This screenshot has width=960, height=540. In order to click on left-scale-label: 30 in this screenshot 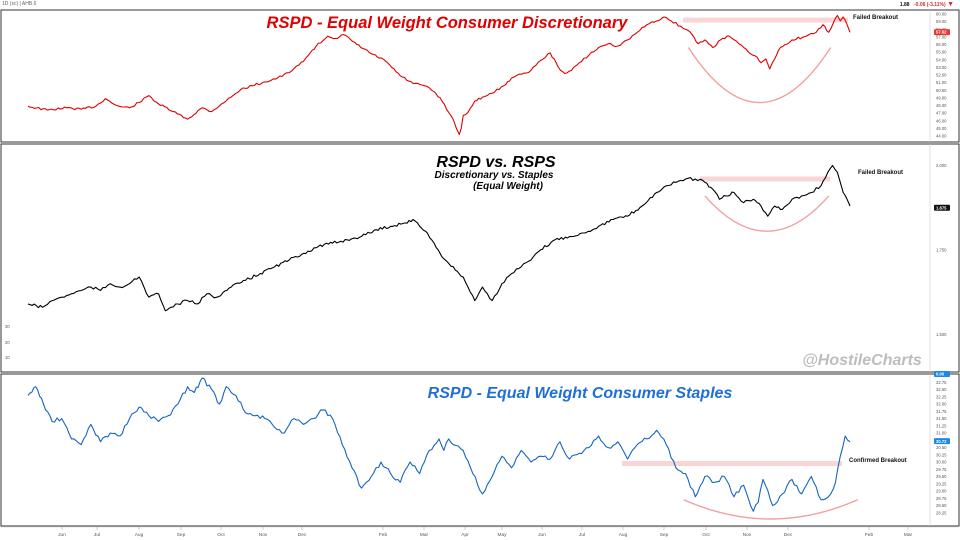, I will do `click(7, 326)`.